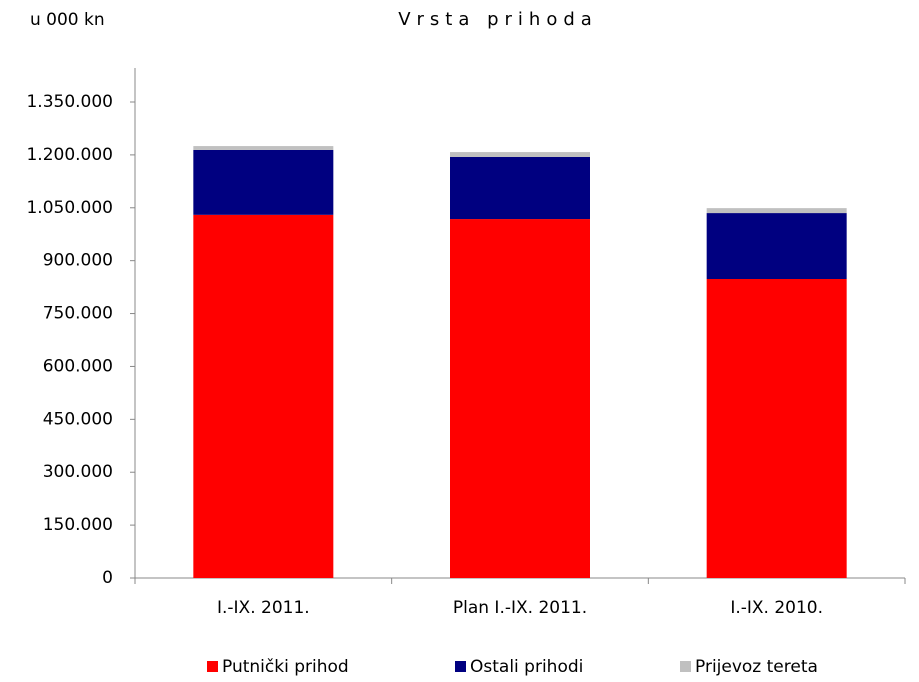 The image size is (919, 682). Describe the element at coordinates (263, 608) in the screenshot. I see `x-tick-label: I.-IX. 2011.` at that location.